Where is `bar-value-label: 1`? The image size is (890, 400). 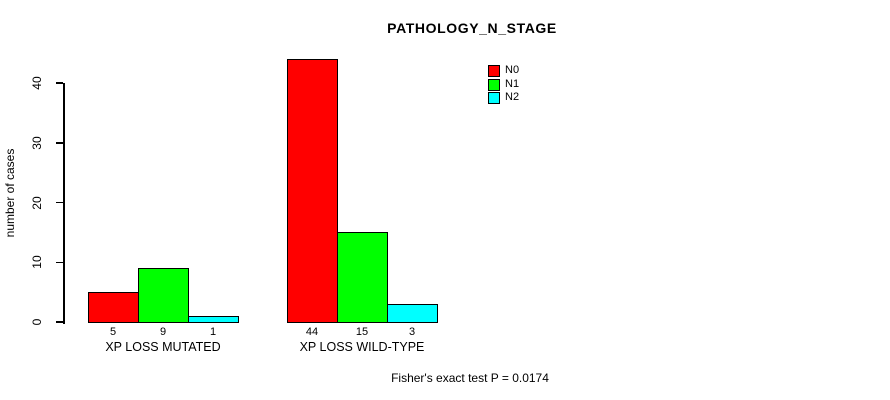 bar-value-label: 1 is located at coordinates (213, 332).